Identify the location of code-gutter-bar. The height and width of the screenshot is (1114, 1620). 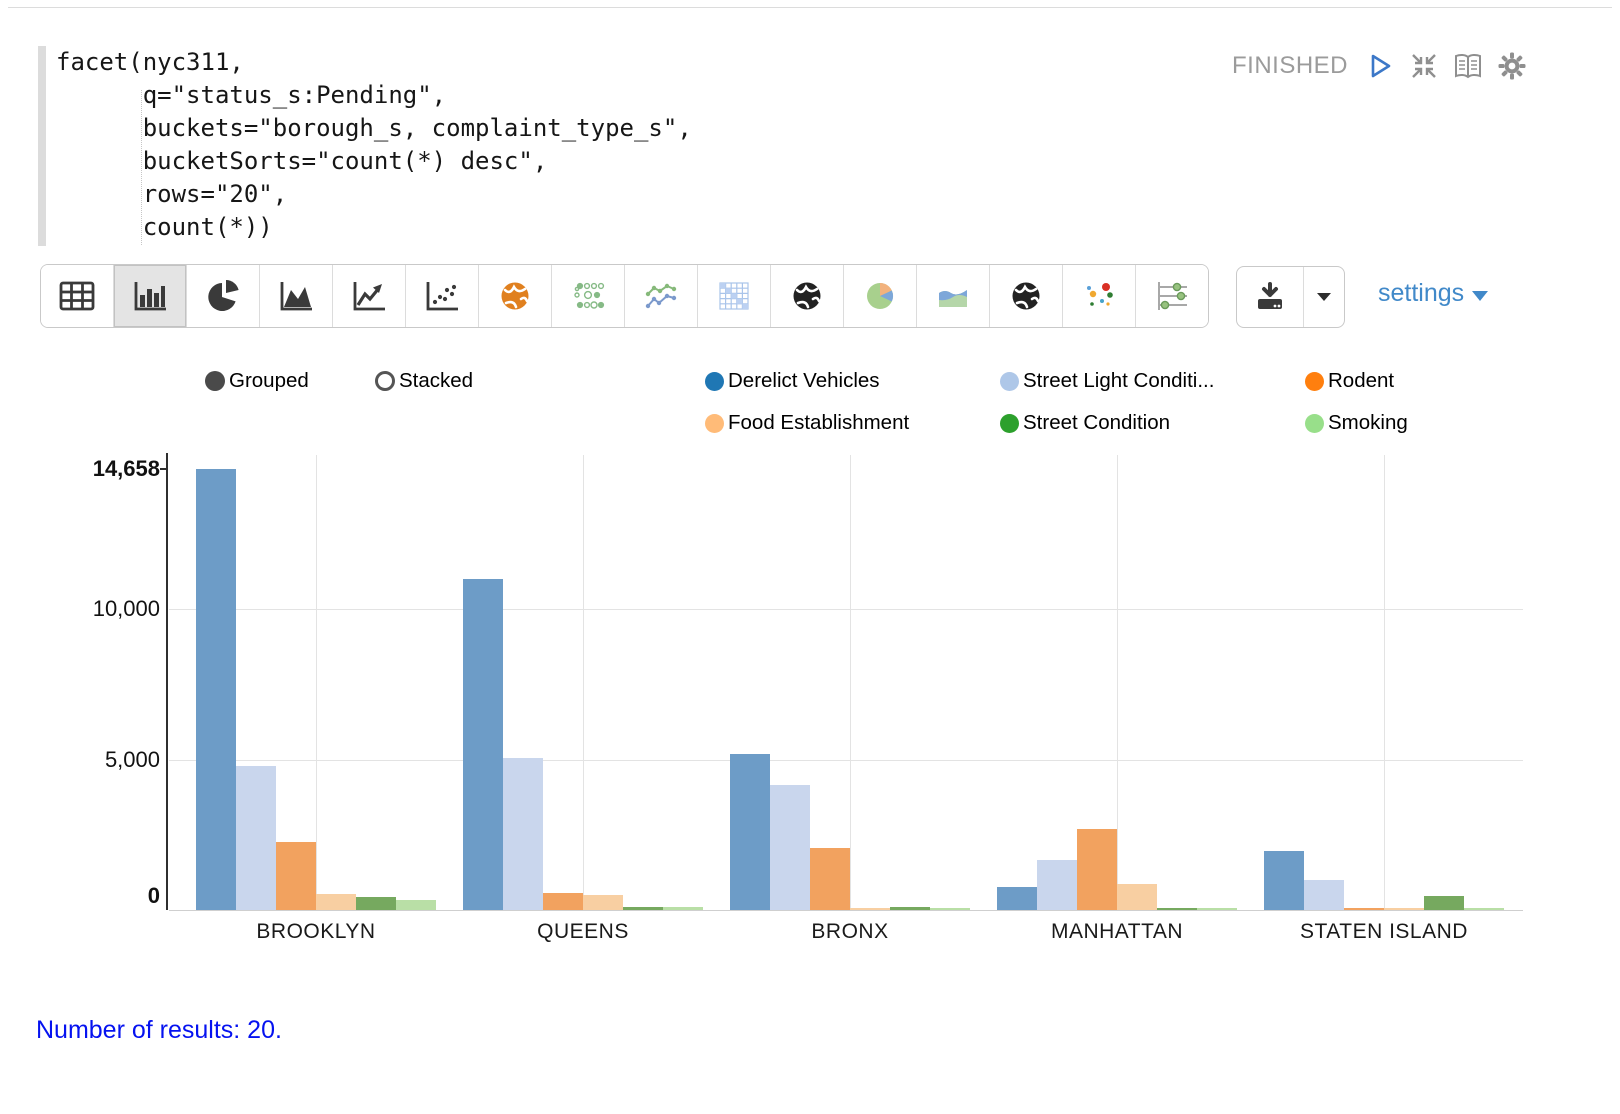
(42, 146).